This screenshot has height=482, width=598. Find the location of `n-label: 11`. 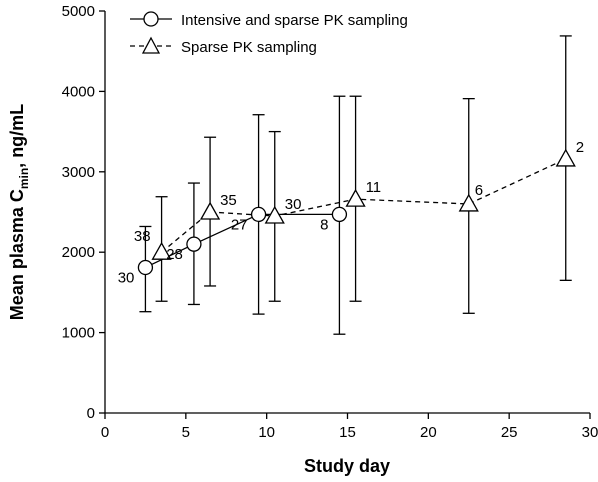

n-label: 11 is located at coordinates (374, 187).